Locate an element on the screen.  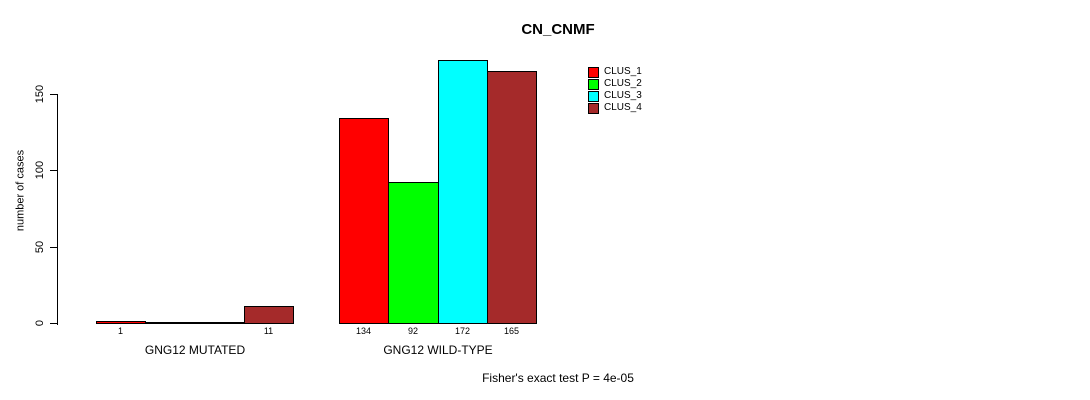
y-tick-label: 0 is located at coordinates (40, 323).